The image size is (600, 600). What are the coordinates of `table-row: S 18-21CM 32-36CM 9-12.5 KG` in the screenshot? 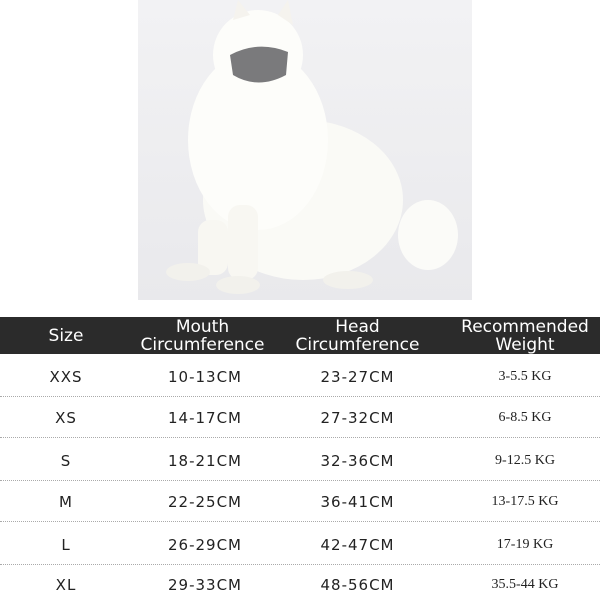 It's located at (300, 461).